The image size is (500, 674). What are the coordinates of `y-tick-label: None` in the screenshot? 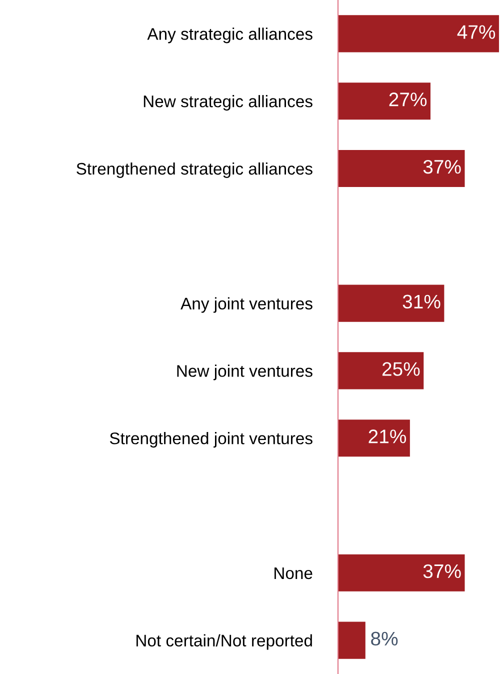 It's located at (293, 573).